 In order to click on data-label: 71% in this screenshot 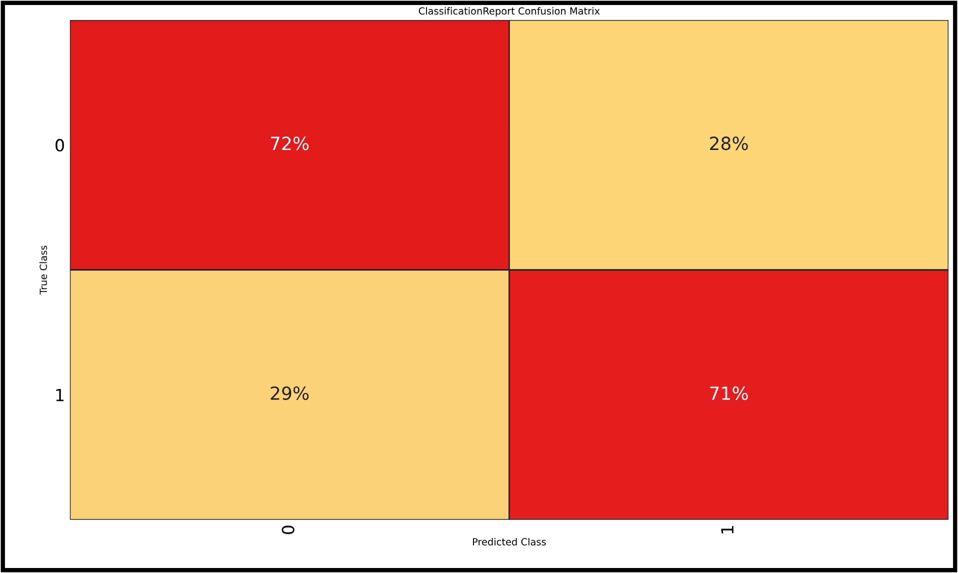, I will do `click(729, 393)`.